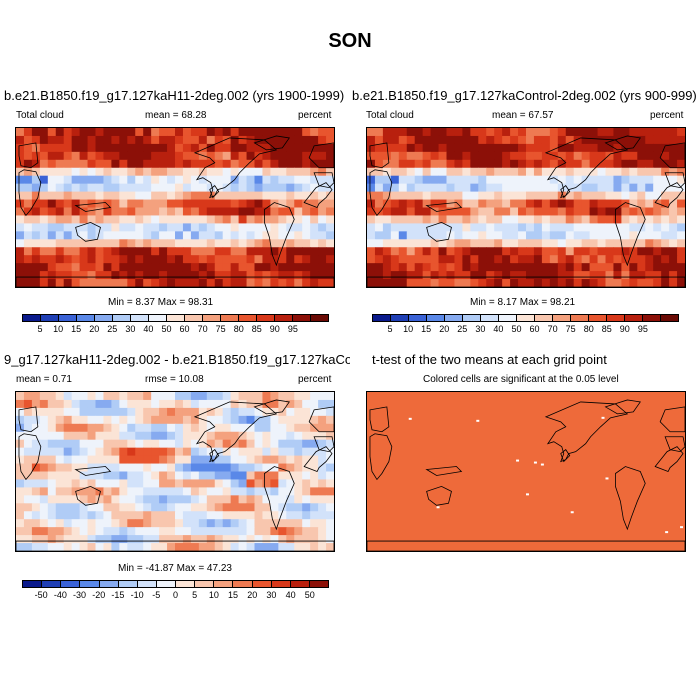 Image resolution: width=700 pixels, height=700 pixels. What do you see at coordinates (516, 329) in the screenshot?
I see `colorbar-tick-label: 50` at bounding box center [516, 329].